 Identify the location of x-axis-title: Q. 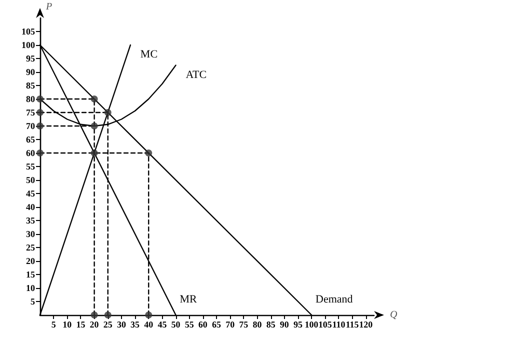
(394, 315).